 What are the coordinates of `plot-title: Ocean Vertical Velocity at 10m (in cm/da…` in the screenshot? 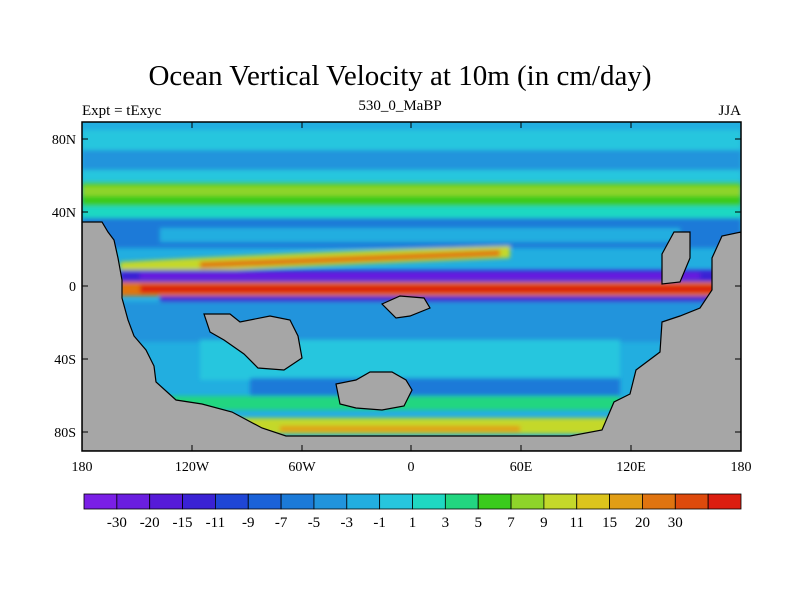 It's located at (400, 76).